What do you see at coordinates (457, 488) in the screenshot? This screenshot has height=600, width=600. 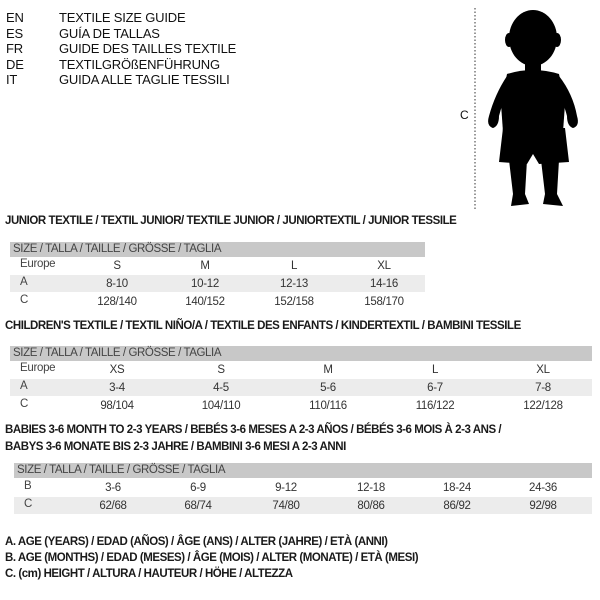 I see `table-cell: 18-24` at bounding box center [457, 488].